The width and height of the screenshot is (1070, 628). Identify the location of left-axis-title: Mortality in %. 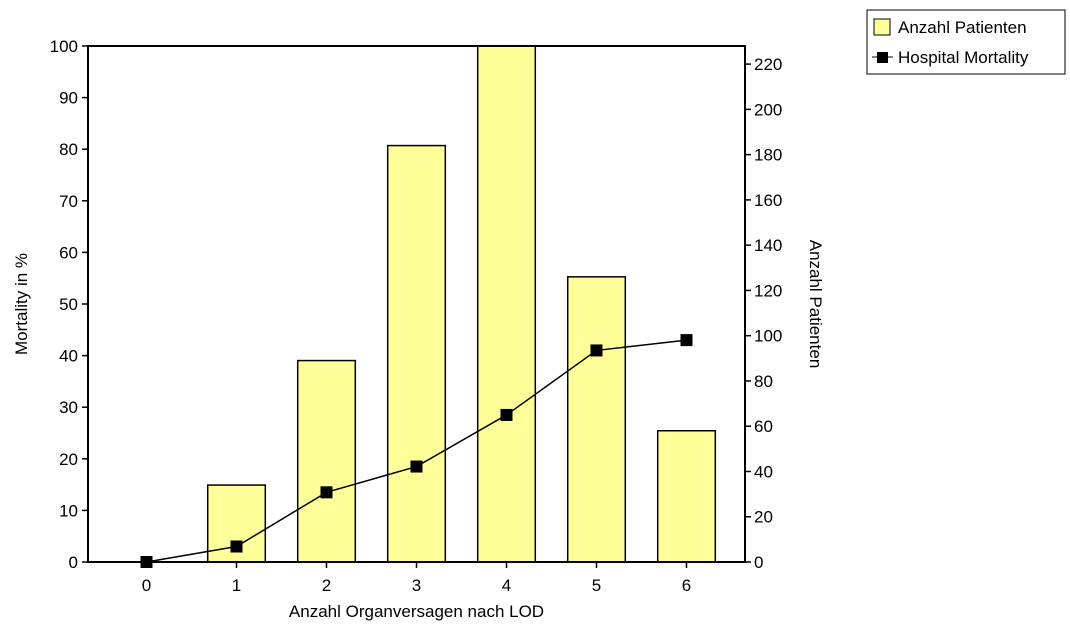
(21, 304).